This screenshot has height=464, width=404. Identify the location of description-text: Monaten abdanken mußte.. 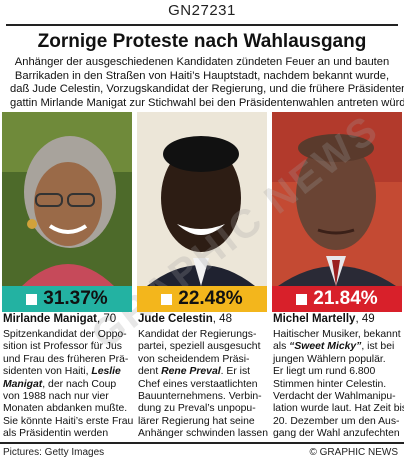
(65, 409).